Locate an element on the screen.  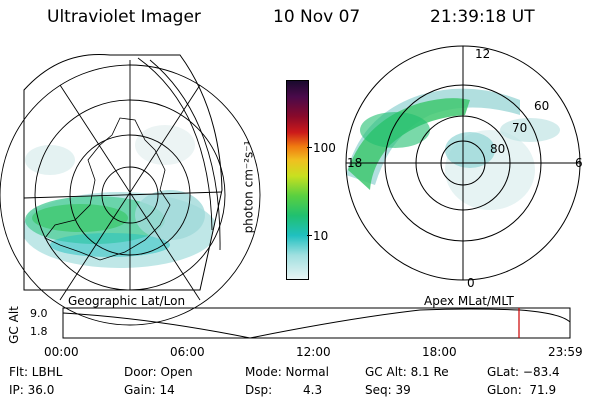
colorbar-label-100: 100 is located at coordinates (324, 148).